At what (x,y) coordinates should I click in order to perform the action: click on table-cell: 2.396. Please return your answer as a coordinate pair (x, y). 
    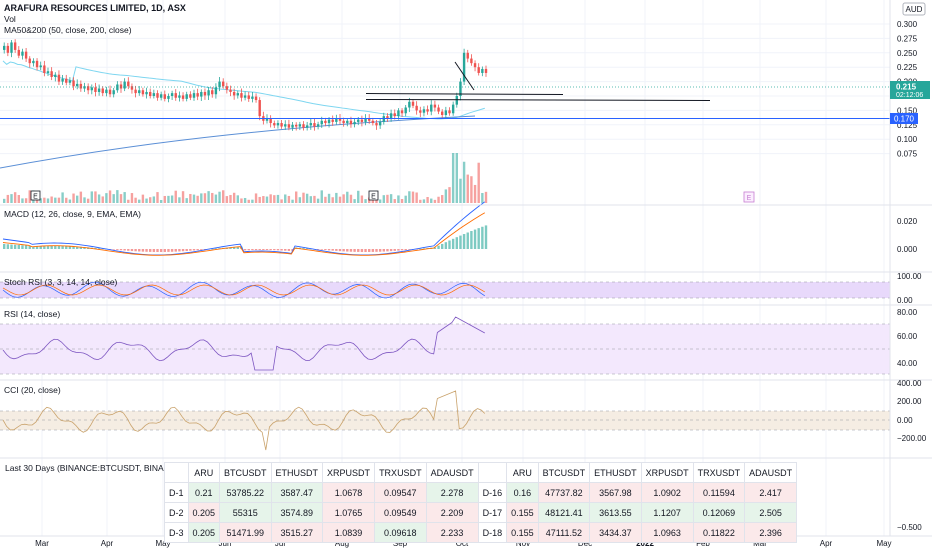
    Looking at the image, I should click on (771, 532).